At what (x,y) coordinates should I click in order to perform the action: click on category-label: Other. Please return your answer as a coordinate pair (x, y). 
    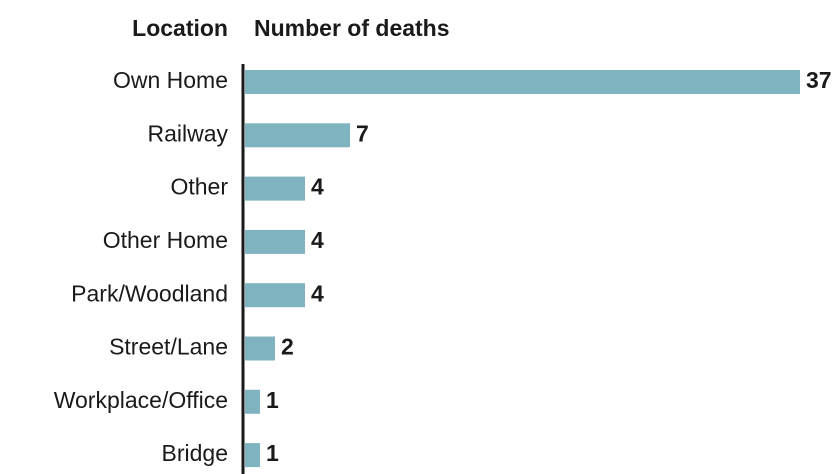
    Looking at the image, I should click on (199, 187).